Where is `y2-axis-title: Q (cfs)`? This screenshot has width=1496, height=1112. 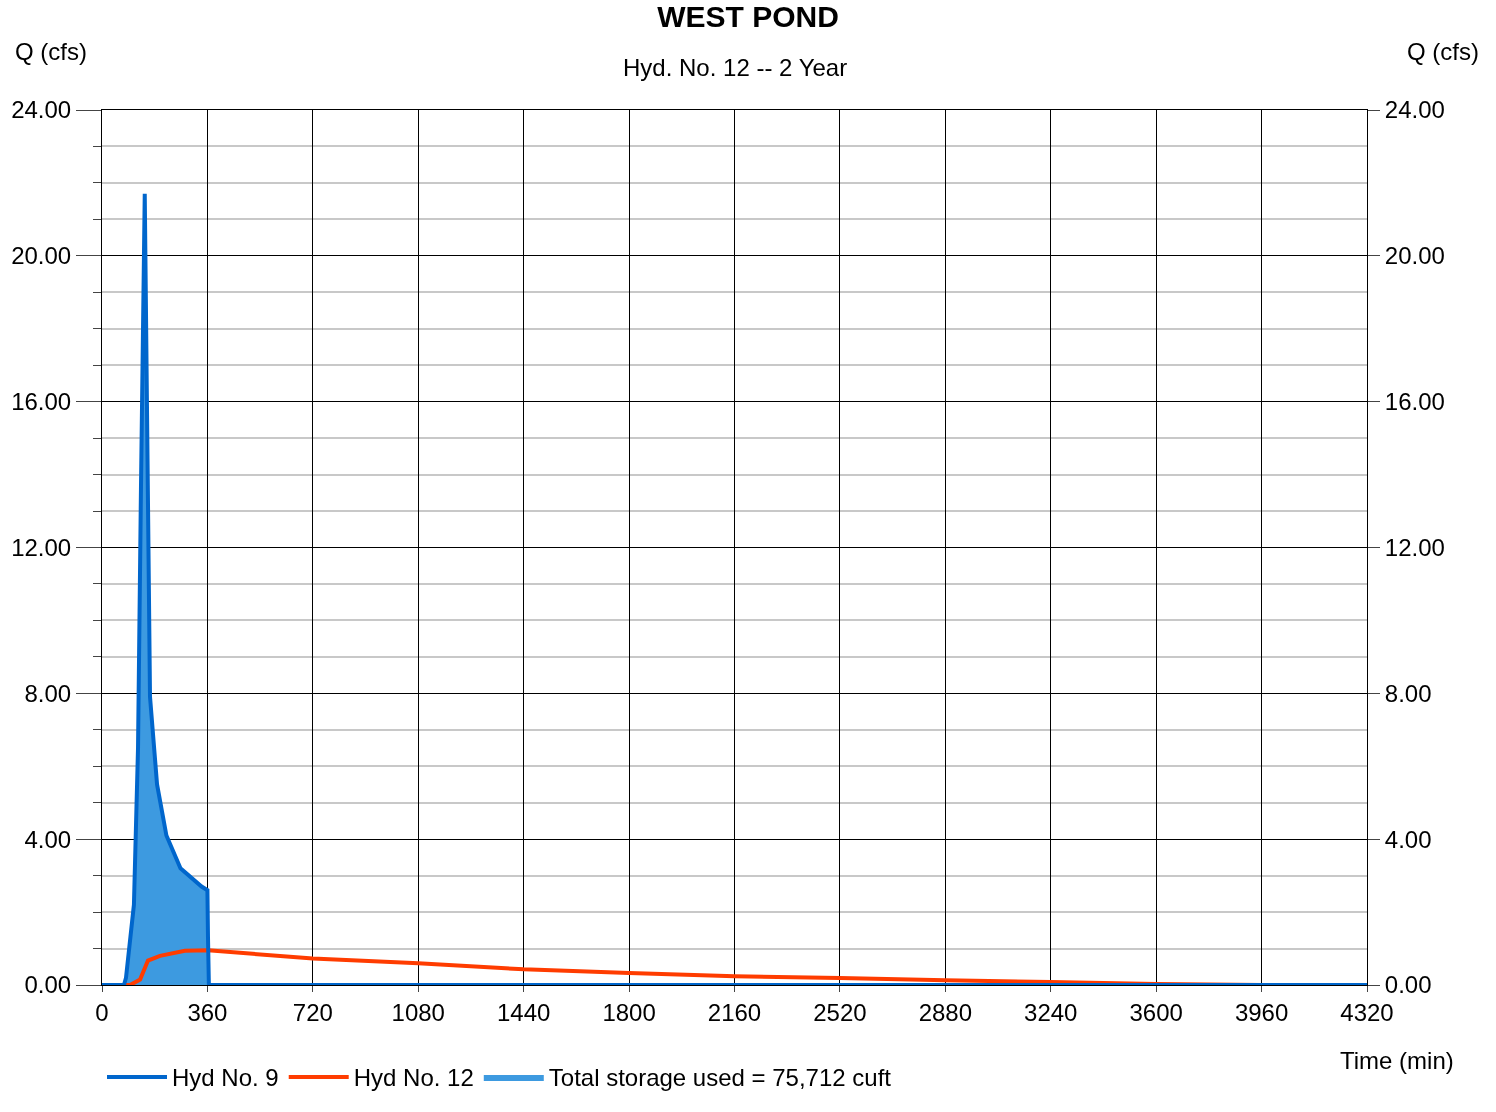 y2-axis-title: Q (cfs) is located at coordinates (1443, 51).